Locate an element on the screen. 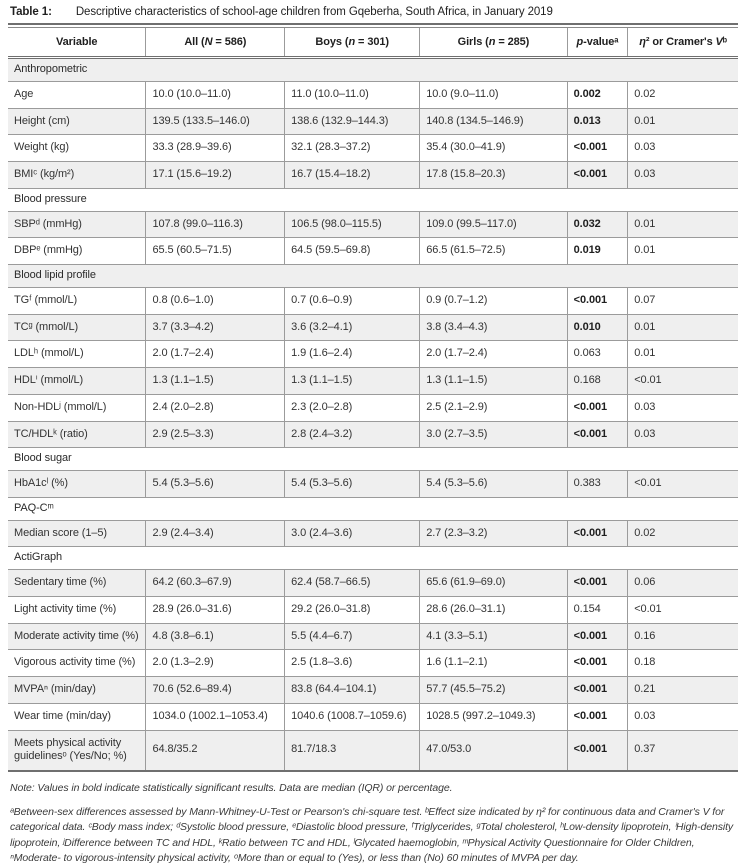 This screenshot has height=866, width=746. cell-all: 17.1 (15.6–19.2) is located at coordinates (215, 175).